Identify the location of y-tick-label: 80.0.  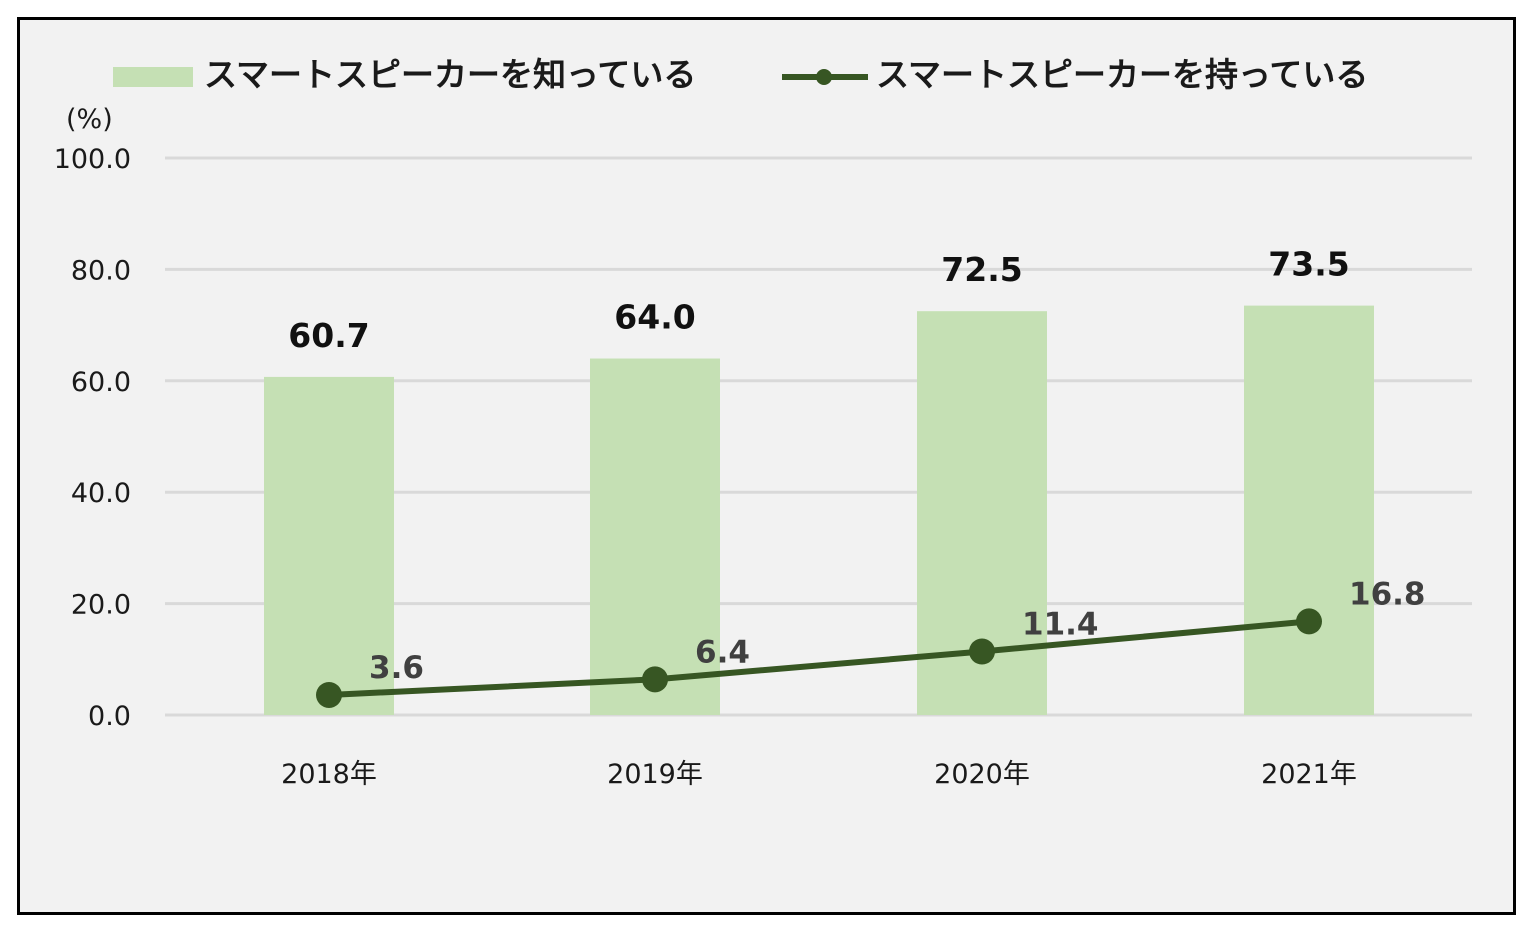
(101, 270).